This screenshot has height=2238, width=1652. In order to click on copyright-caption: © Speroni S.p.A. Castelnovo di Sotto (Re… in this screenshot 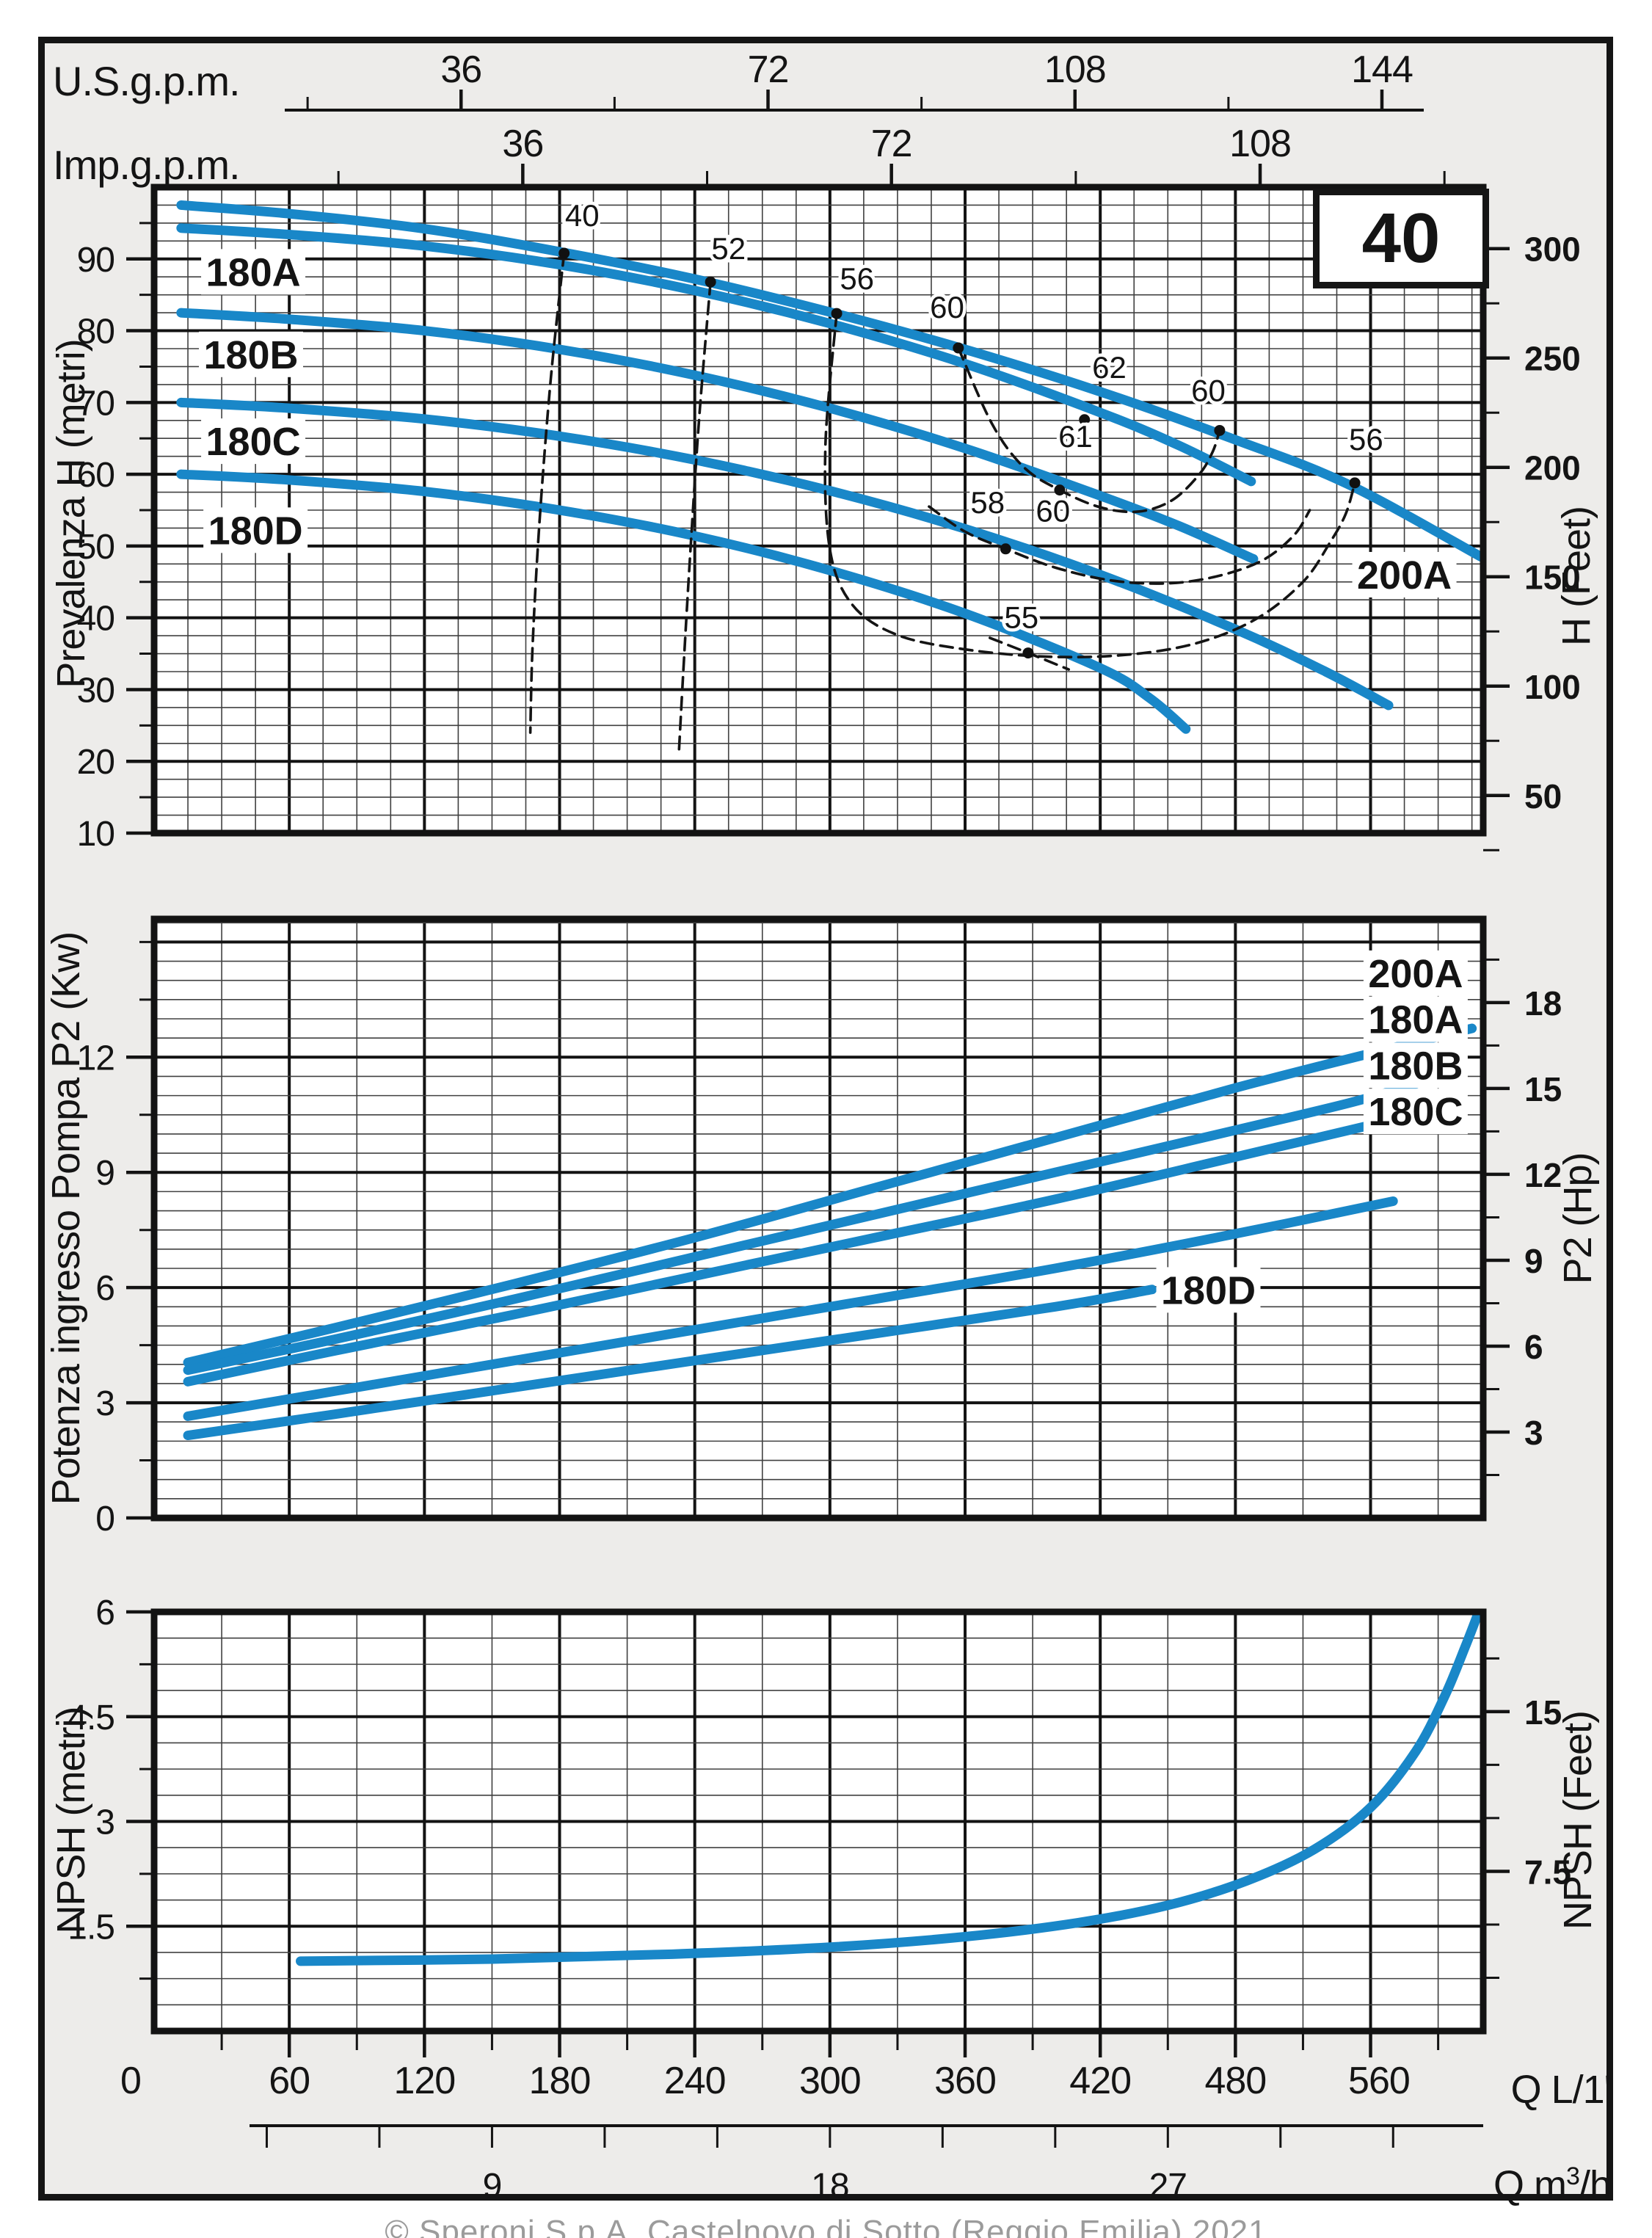, I will do `click(826, 2226)`.